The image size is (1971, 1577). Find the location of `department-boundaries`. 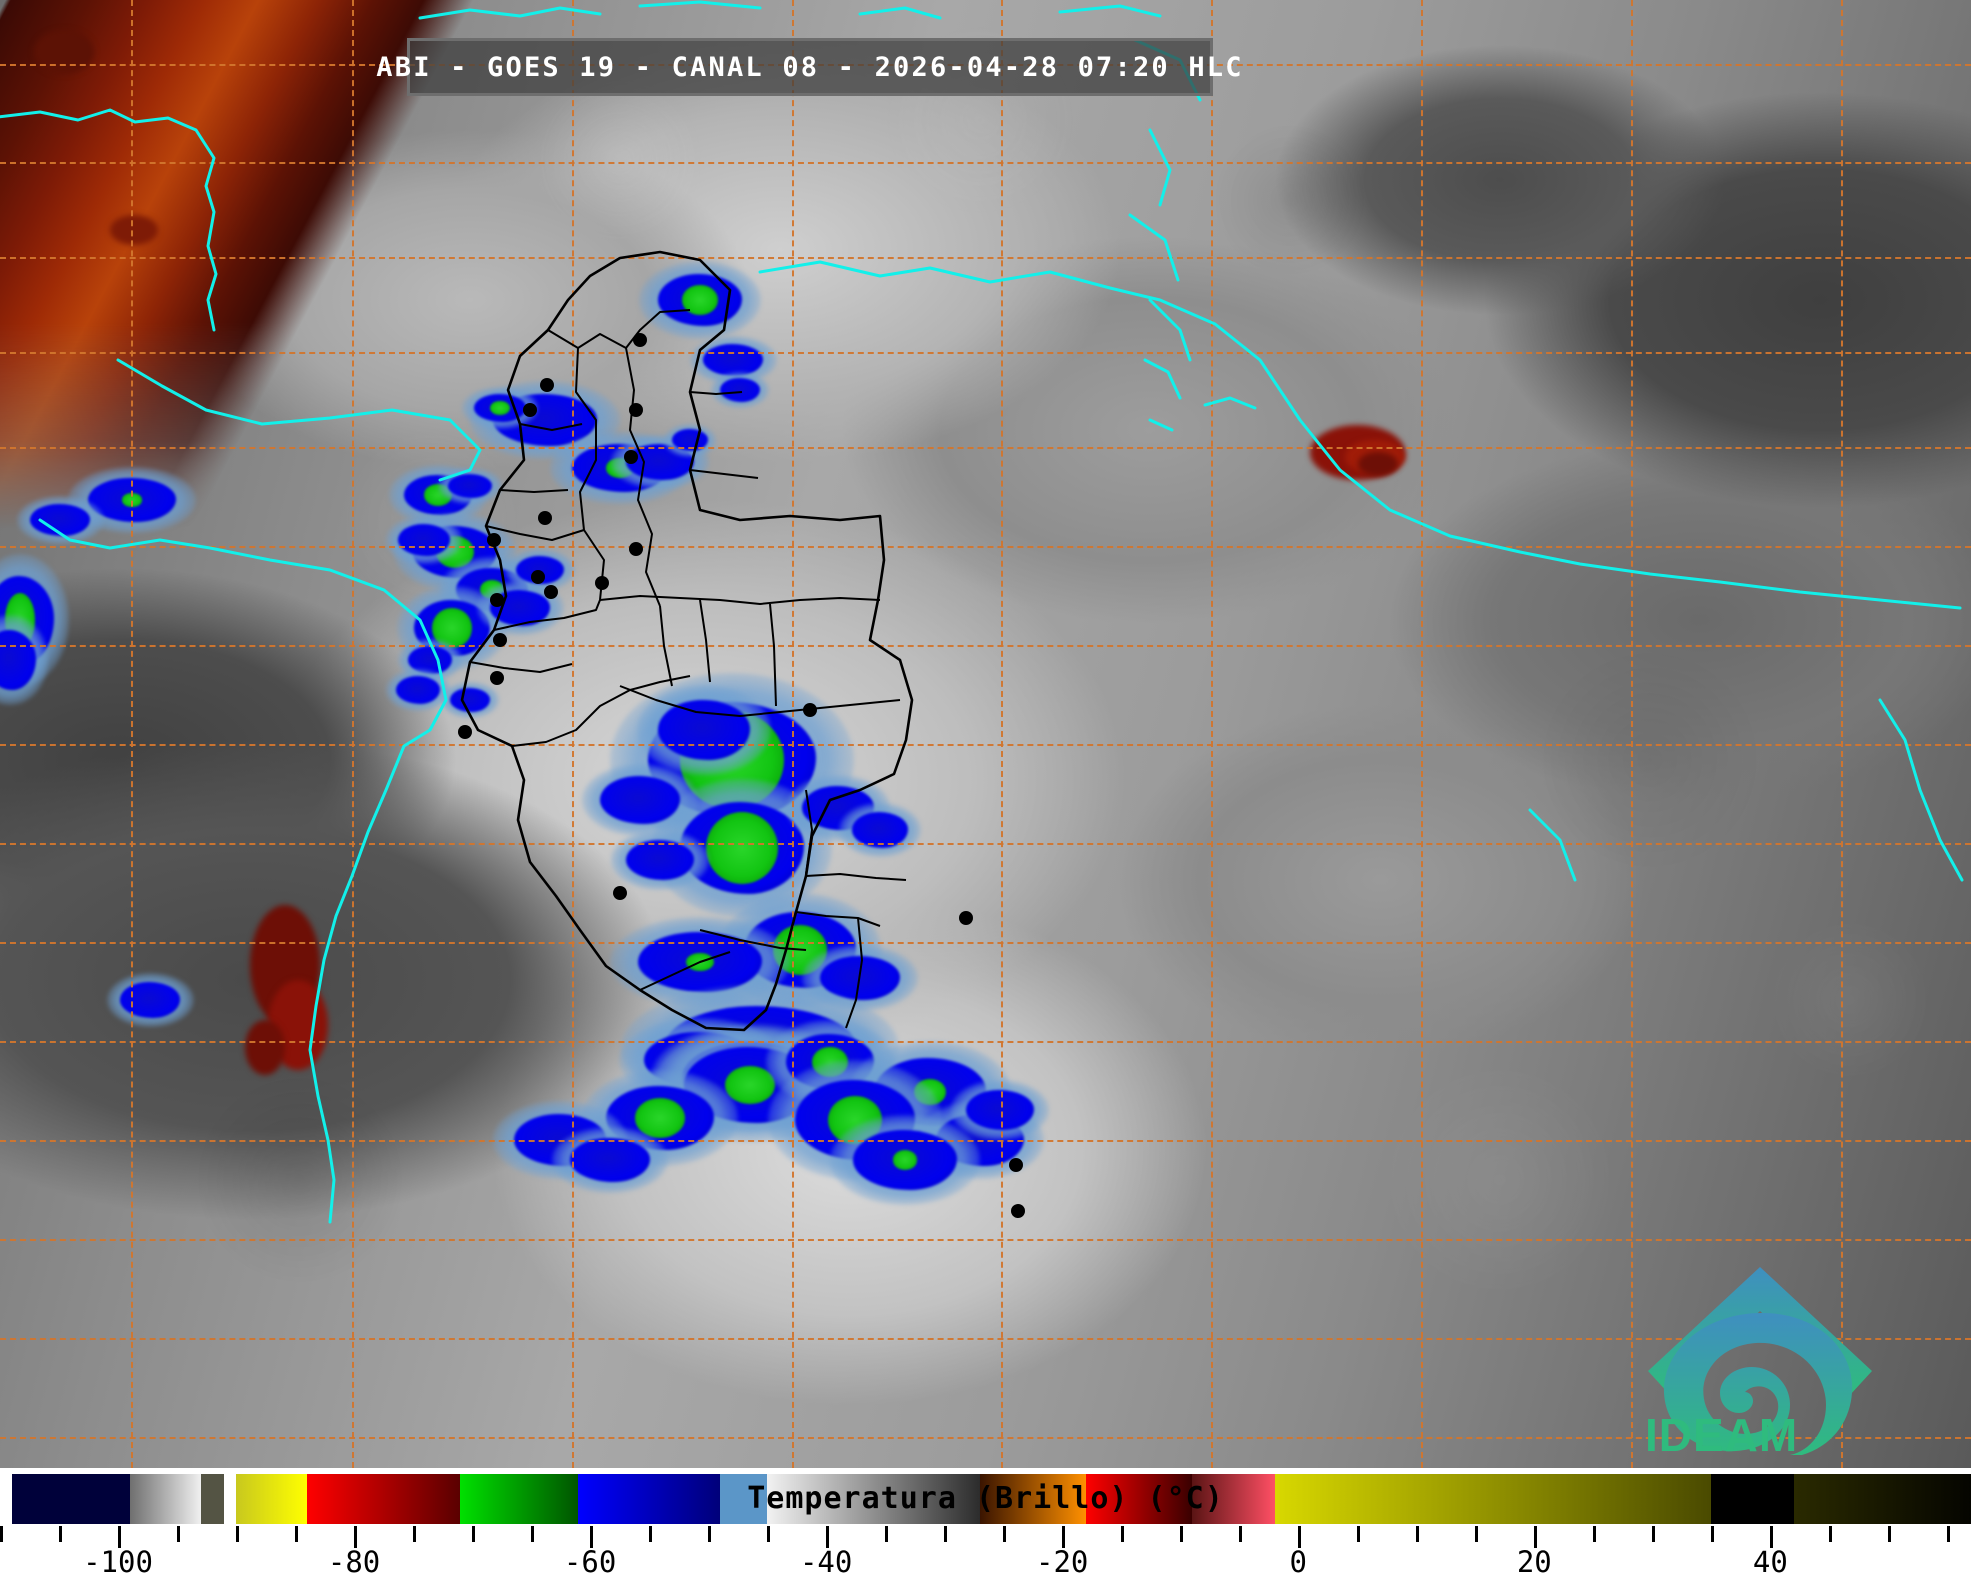

department-boundaries is located at coordinates (688, 669).